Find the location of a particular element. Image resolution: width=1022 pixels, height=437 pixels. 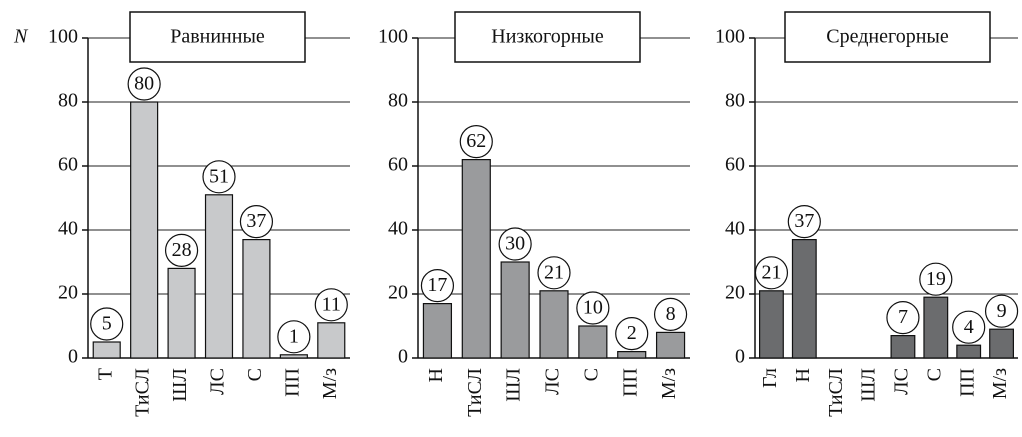

value-label: 19 is located at coordinates (936, 279).